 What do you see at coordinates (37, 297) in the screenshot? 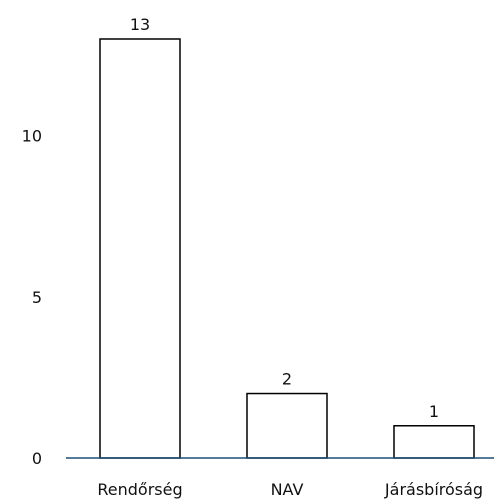
I see `y-tick-label: 5` at bounding box center [37, 297].